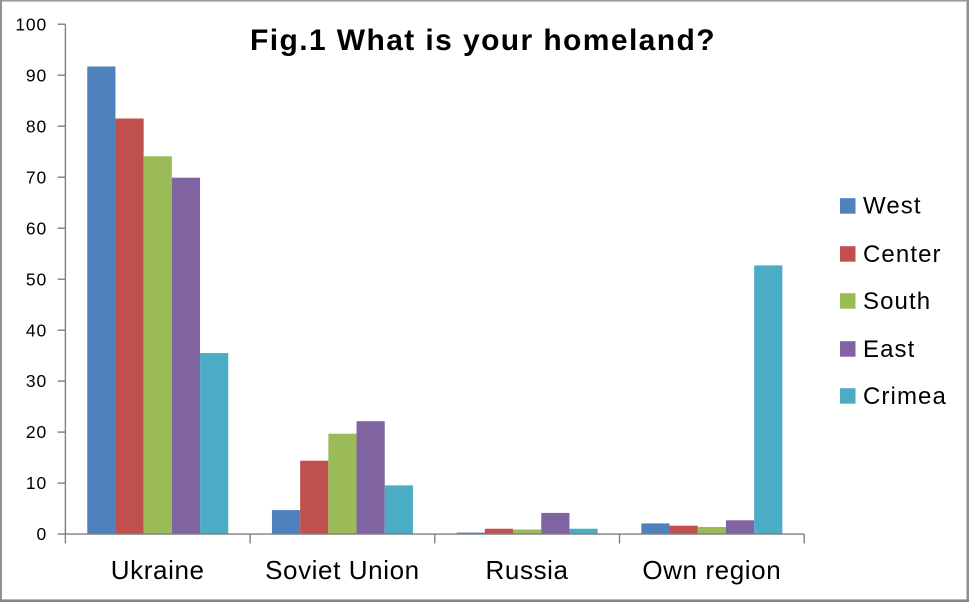  I want to click on svg-text: Soviet Union, so click(342, 570).